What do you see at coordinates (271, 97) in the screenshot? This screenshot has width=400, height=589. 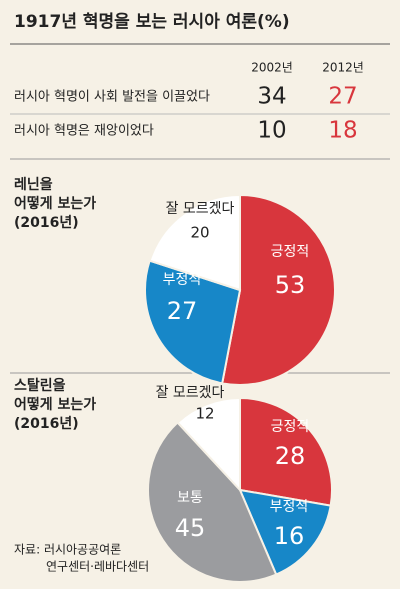 I see `cell: 34` at bounding box center [271, 97].